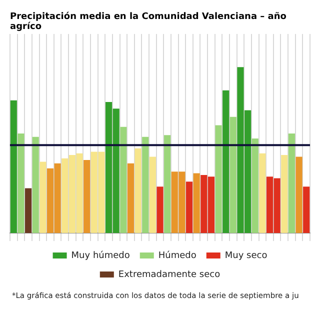 The height and width of the screenshot is (320, 320). I want to click on chart-title: Precipitación media en la Comunidad Valenciana – año agríco, so click(148, 22).